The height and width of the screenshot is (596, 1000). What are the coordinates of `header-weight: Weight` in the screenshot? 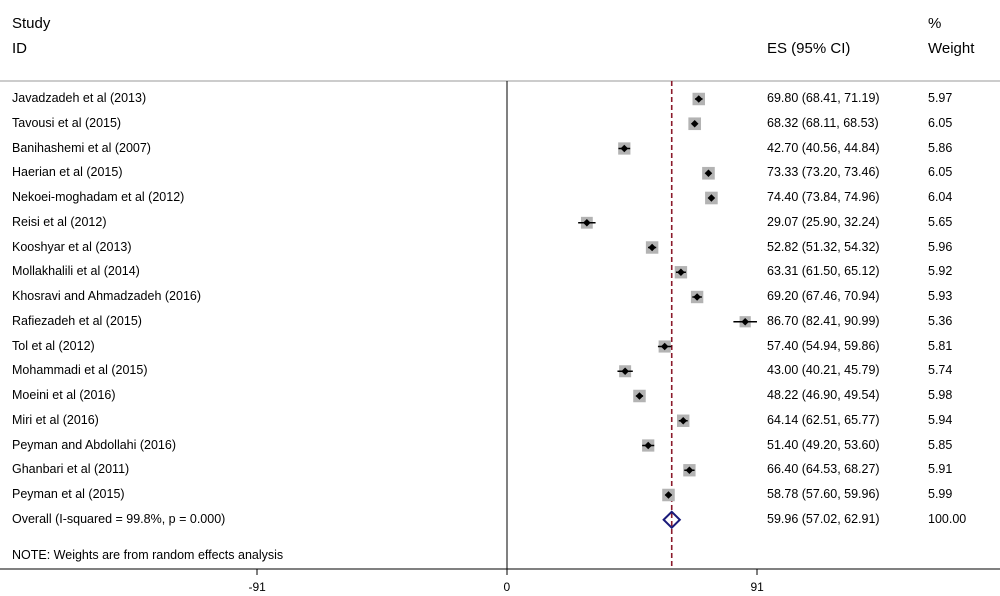 It's located at (951, 48).